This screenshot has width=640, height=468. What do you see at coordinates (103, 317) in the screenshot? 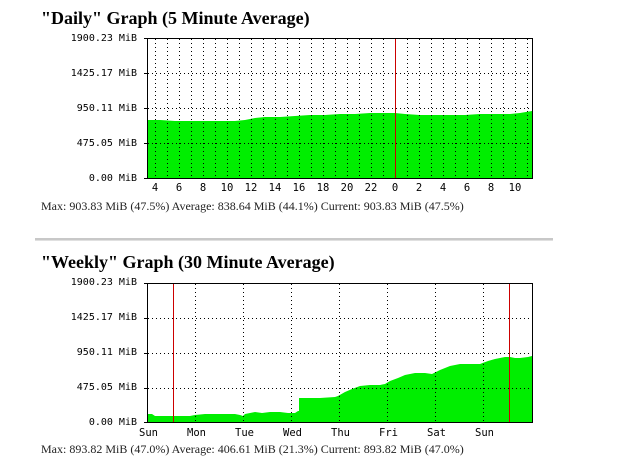
I see `weekly-y-label: 1425.17 MiB` at bounding box center [103, 317].